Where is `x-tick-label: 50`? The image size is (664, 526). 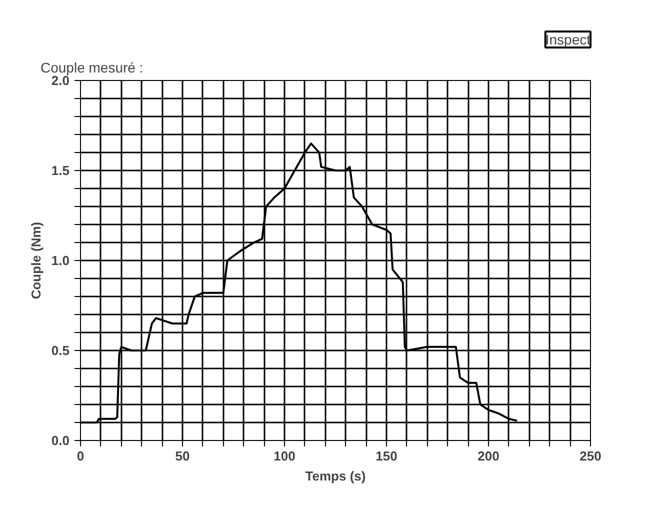 x-tick-label: 50 is located at coordinates (182, 456).